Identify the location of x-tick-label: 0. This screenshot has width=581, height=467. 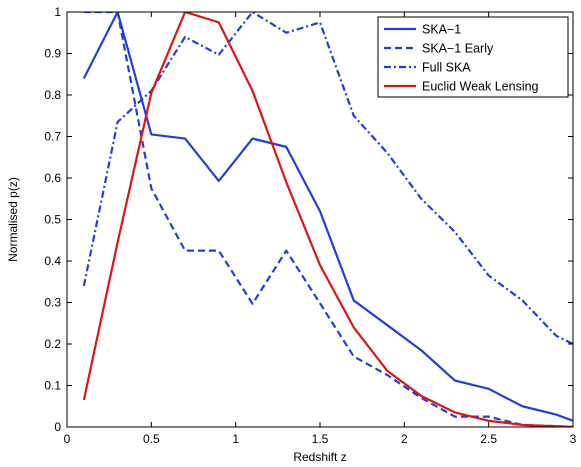
(67, 439).